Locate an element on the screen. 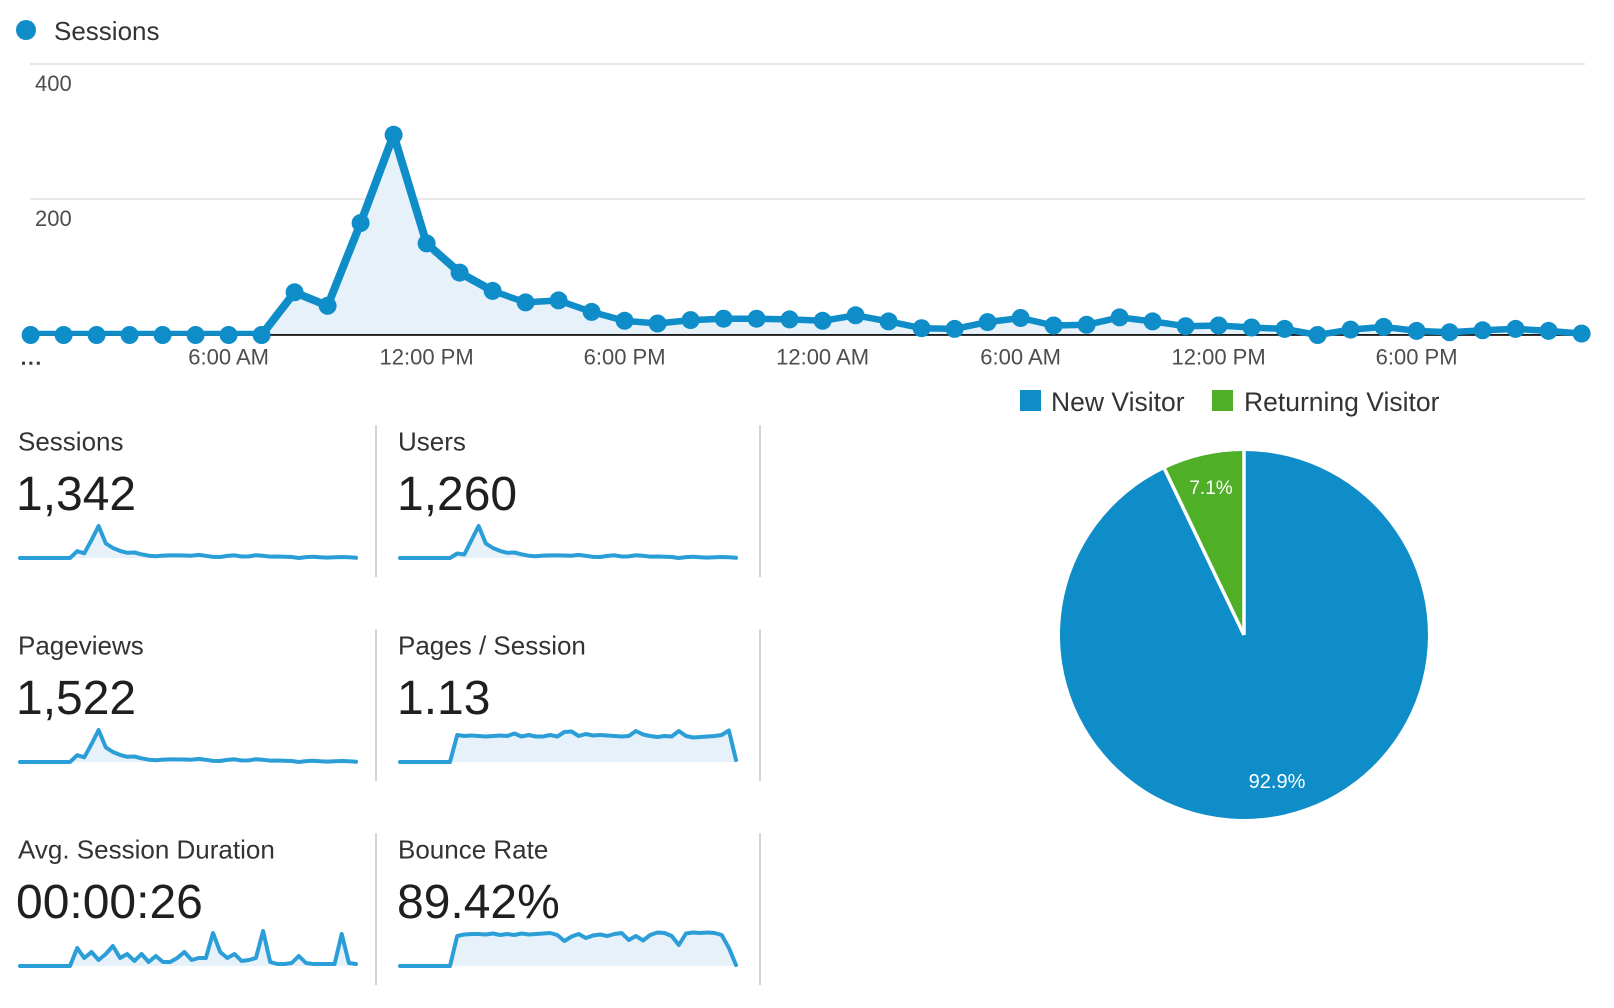 This screenshot has height=1008, width=1614. svg-text: 200 is located at coordinates (53, 218).